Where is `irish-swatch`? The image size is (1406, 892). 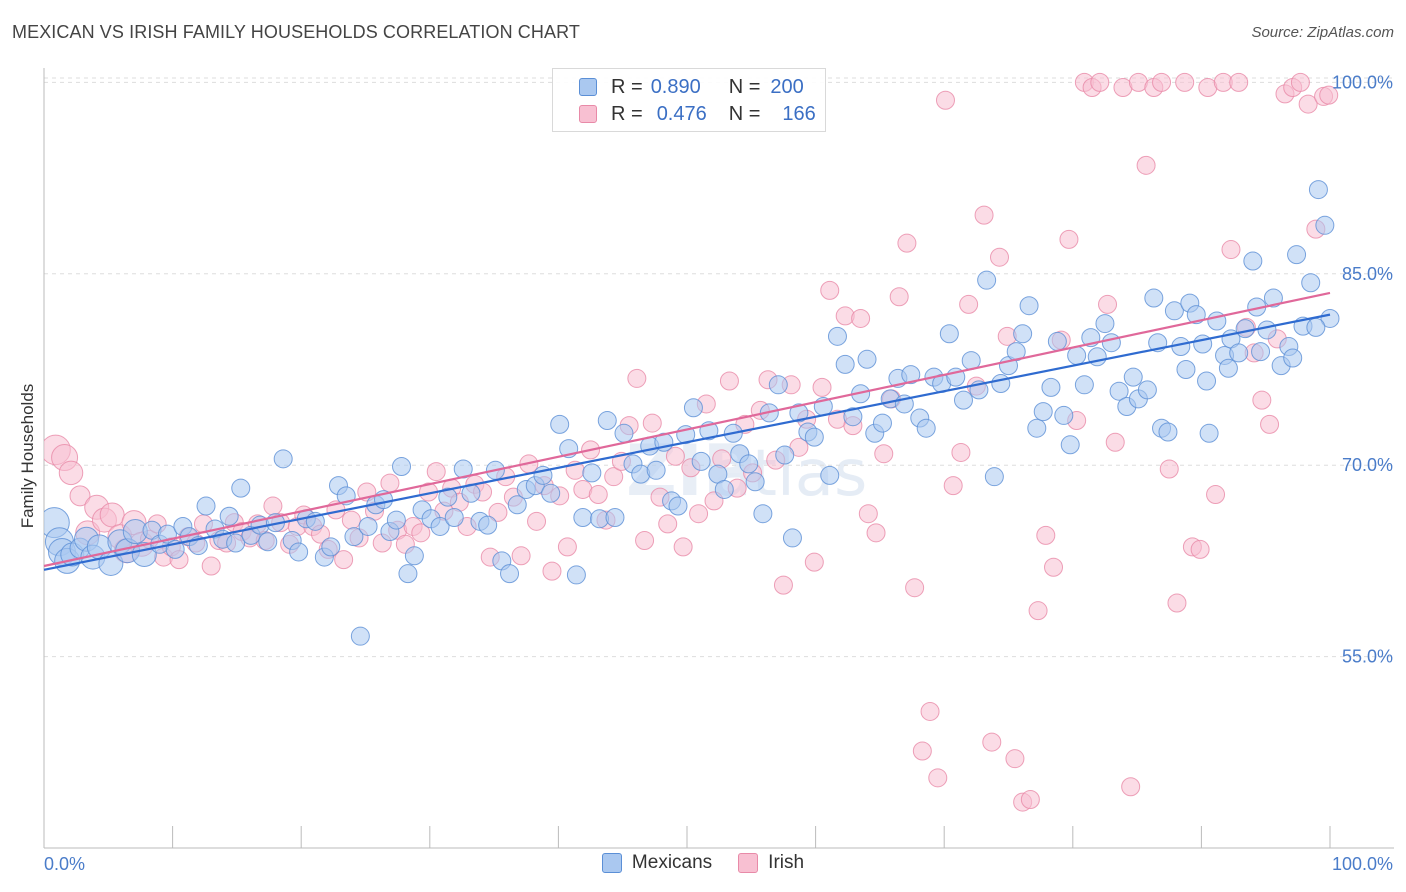
irish-swatch is located at coordinates (588, 114).